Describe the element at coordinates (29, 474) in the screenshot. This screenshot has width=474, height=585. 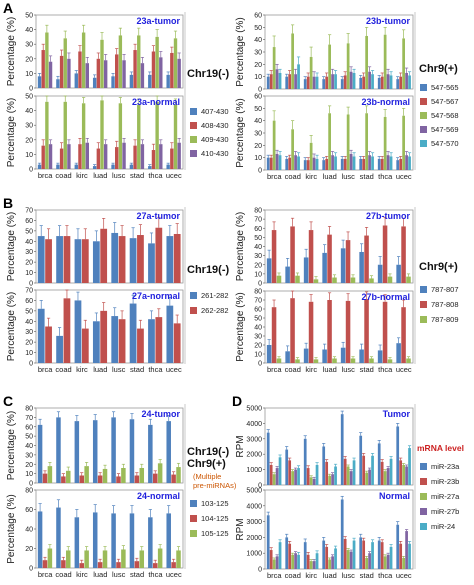
I see `y-tick-label: 10` at that location.